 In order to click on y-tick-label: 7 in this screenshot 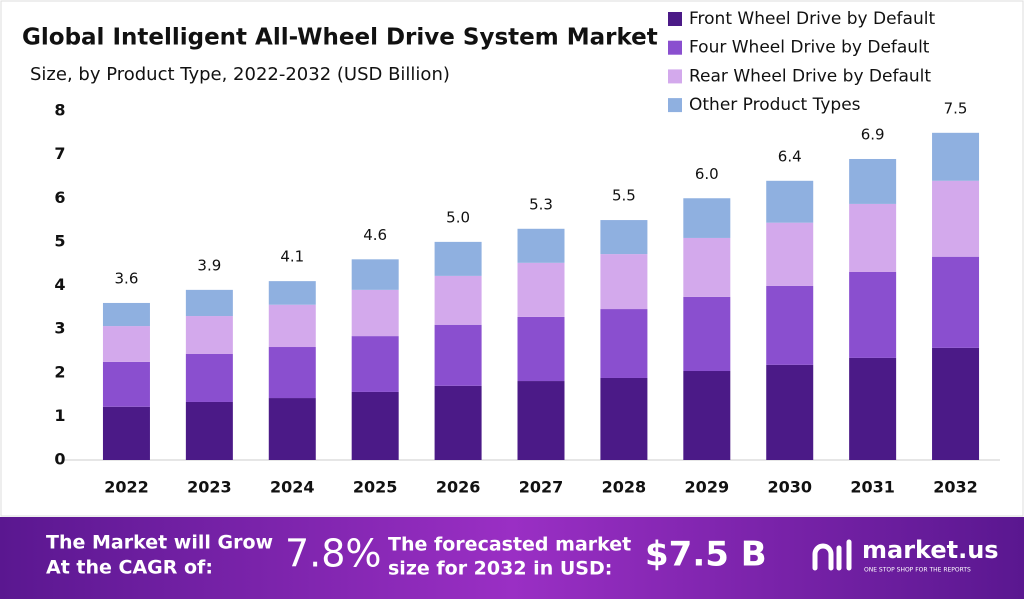, I will do `click(59, 153)`.